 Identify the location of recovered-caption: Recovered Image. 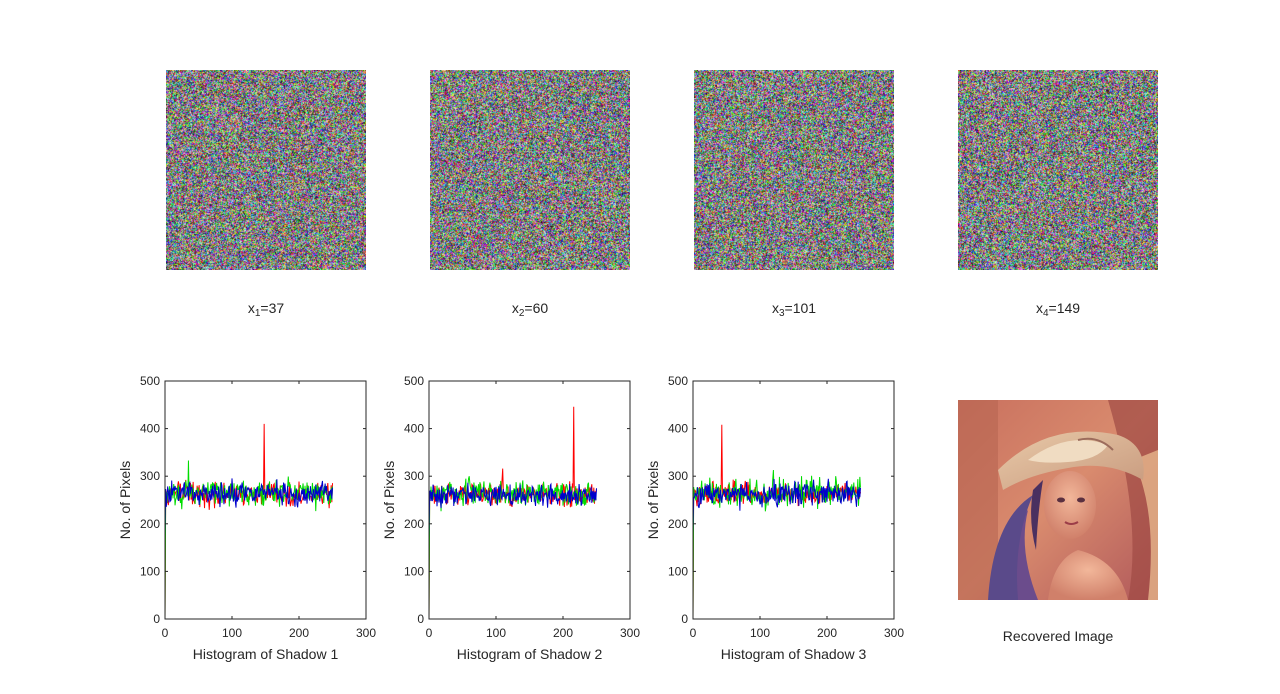
(1058, 636).